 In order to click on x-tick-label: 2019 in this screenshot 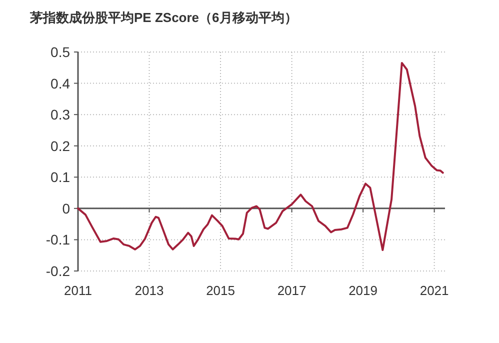, I will do `click(363, 290)`.